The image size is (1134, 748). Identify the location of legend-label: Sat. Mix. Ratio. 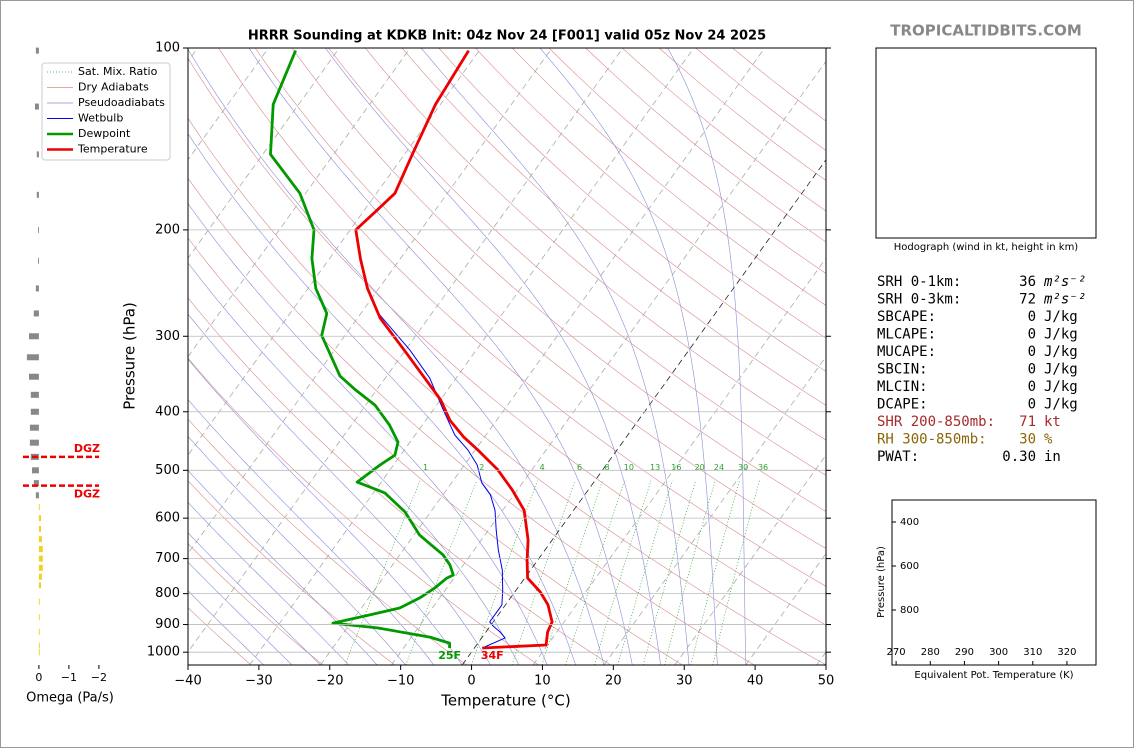
(118, 71).